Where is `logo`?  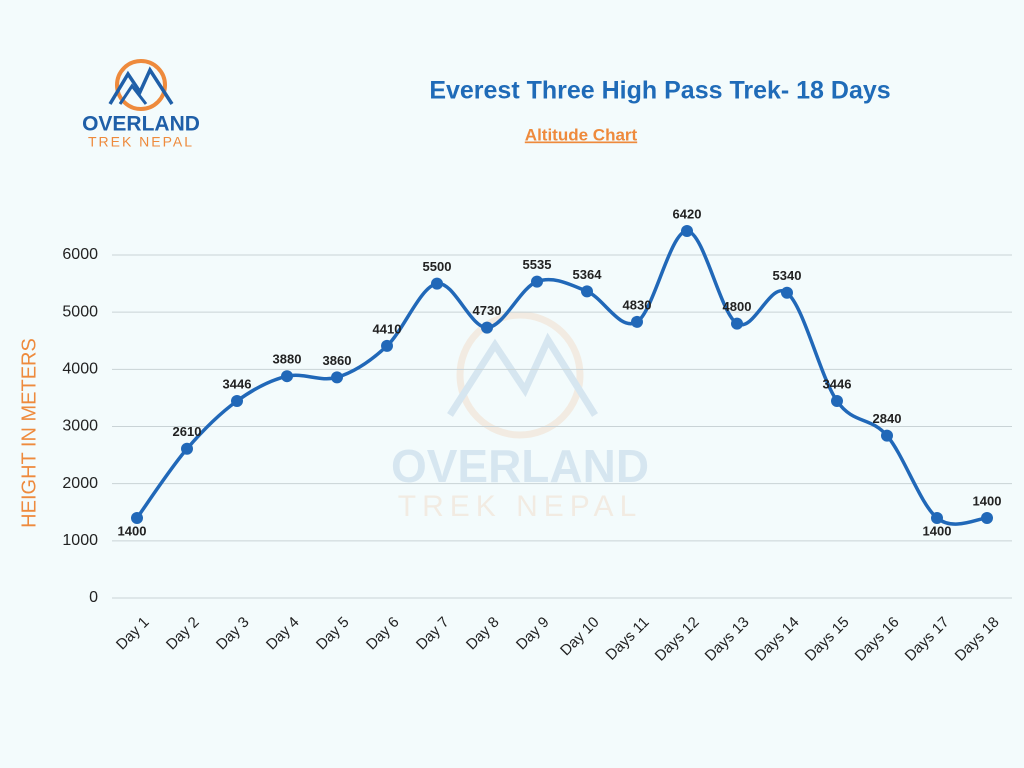 logo is located at coordinates (141, 85).